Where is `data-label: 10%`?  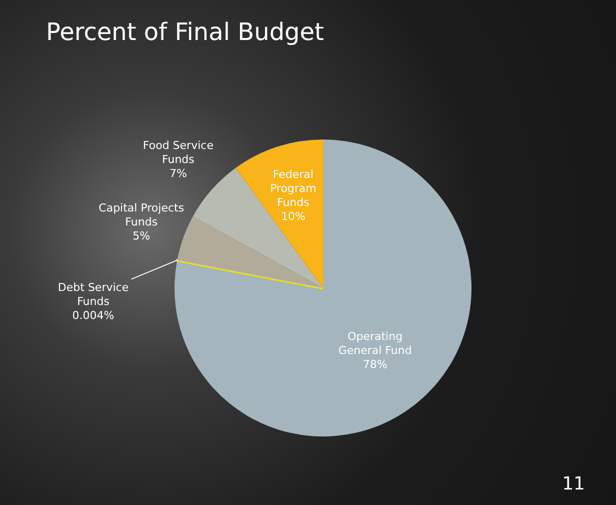 data-label: 10% is located at coordinates (293, 217).